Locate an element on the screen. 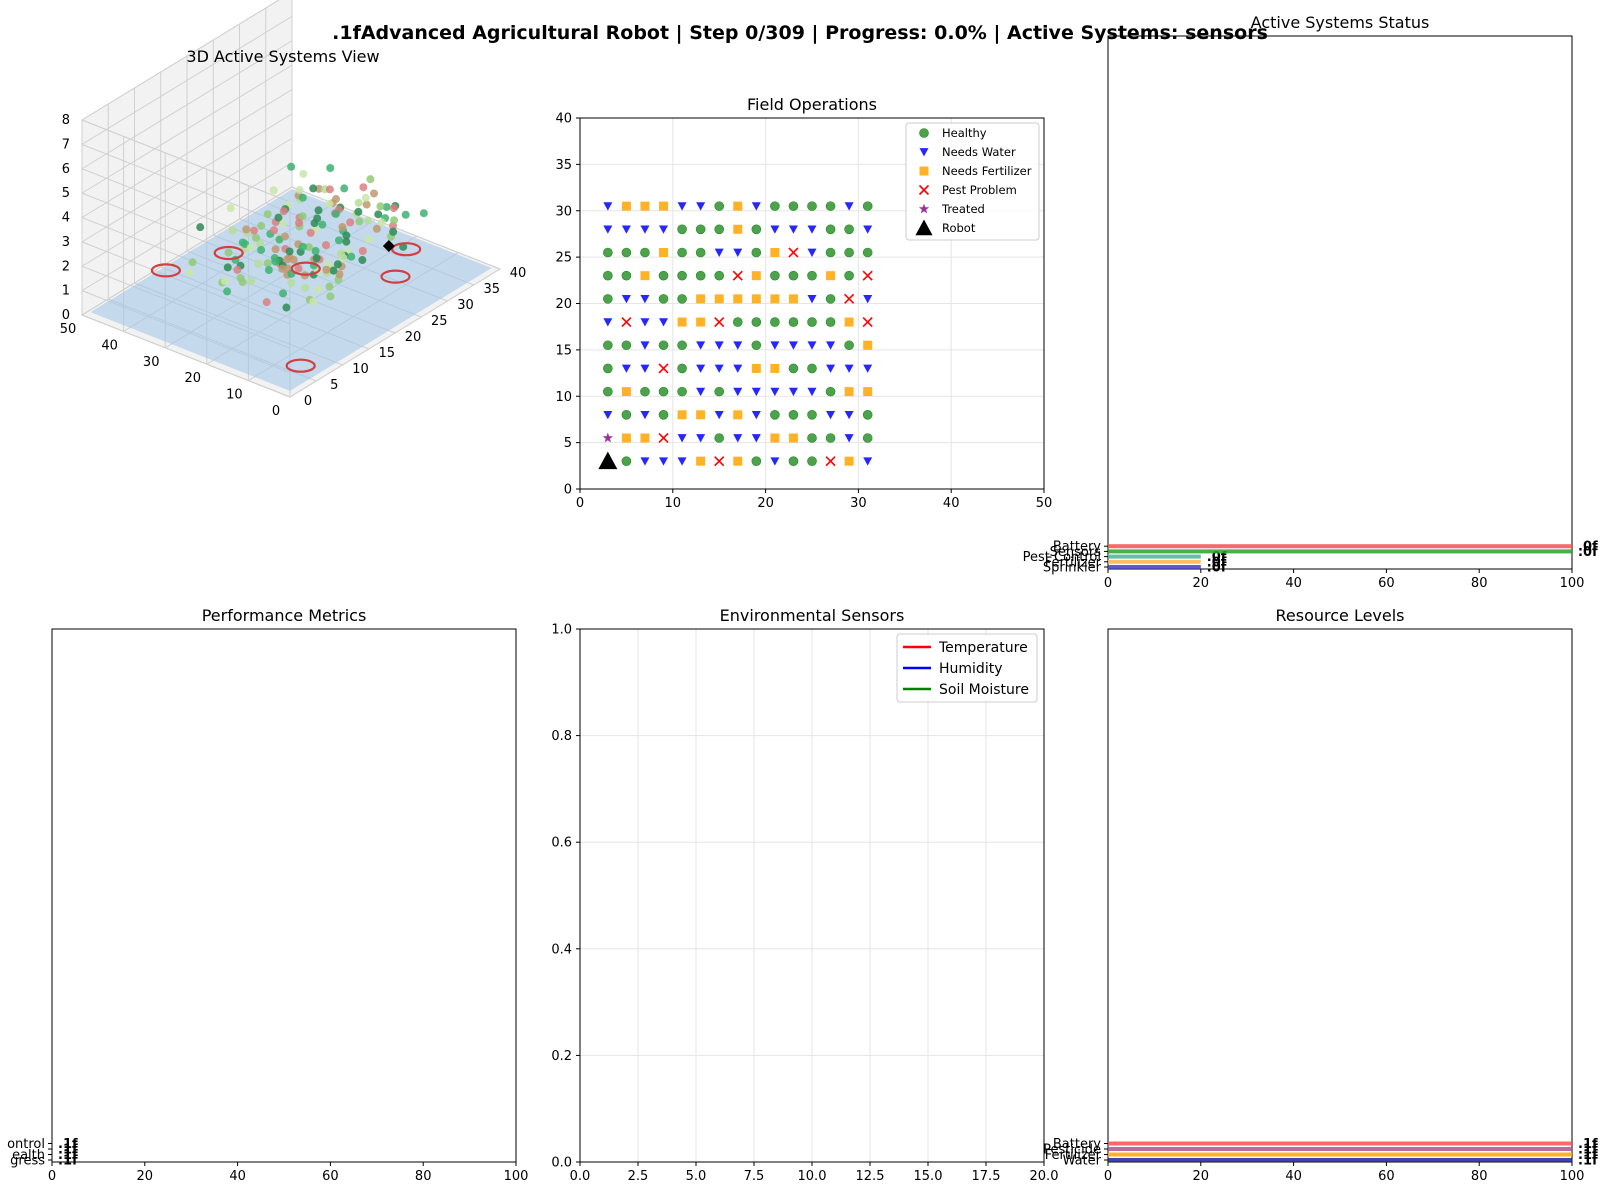  legend-label: Humidity is located at coordinates (970, 669).